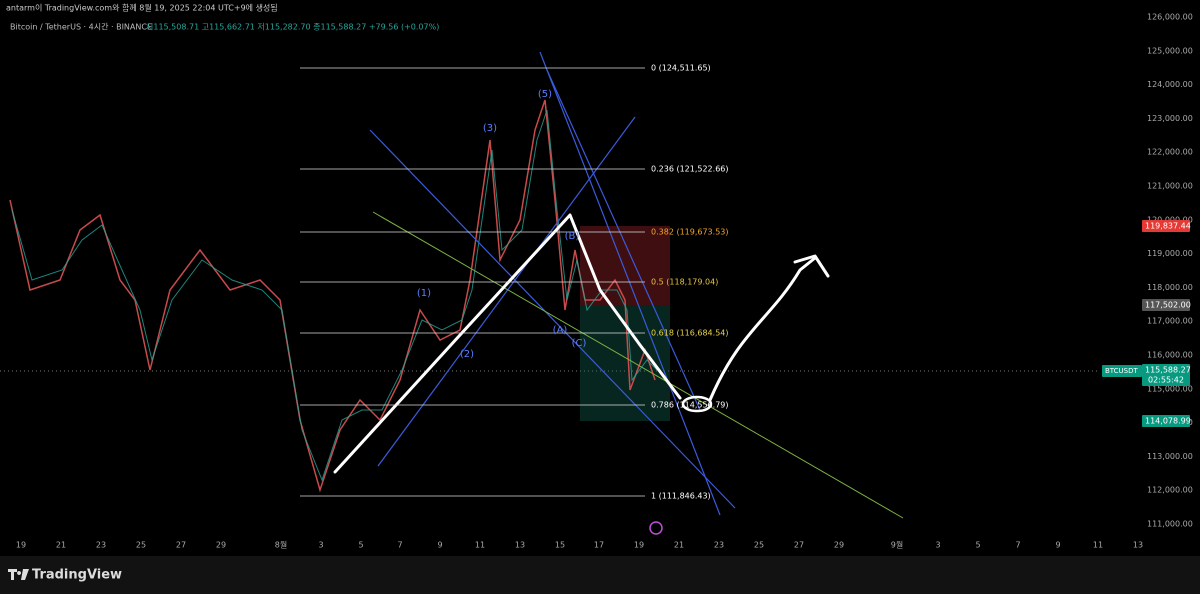  What do you see at coordinates (1170, 287) in the screenshot?
I see `price-label: 118,000.00` at bounding box center [1170, 287].